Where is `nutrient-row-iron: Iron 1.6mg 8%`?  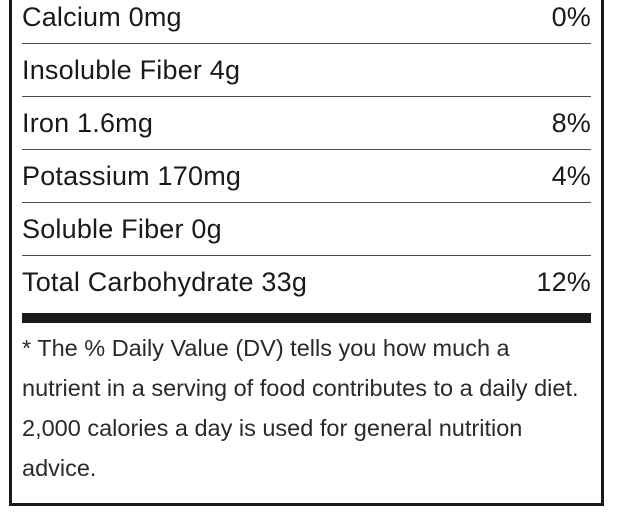
nutrient-row-iron: Iron 1.6mg 8% is located at coordinates (306, 123).